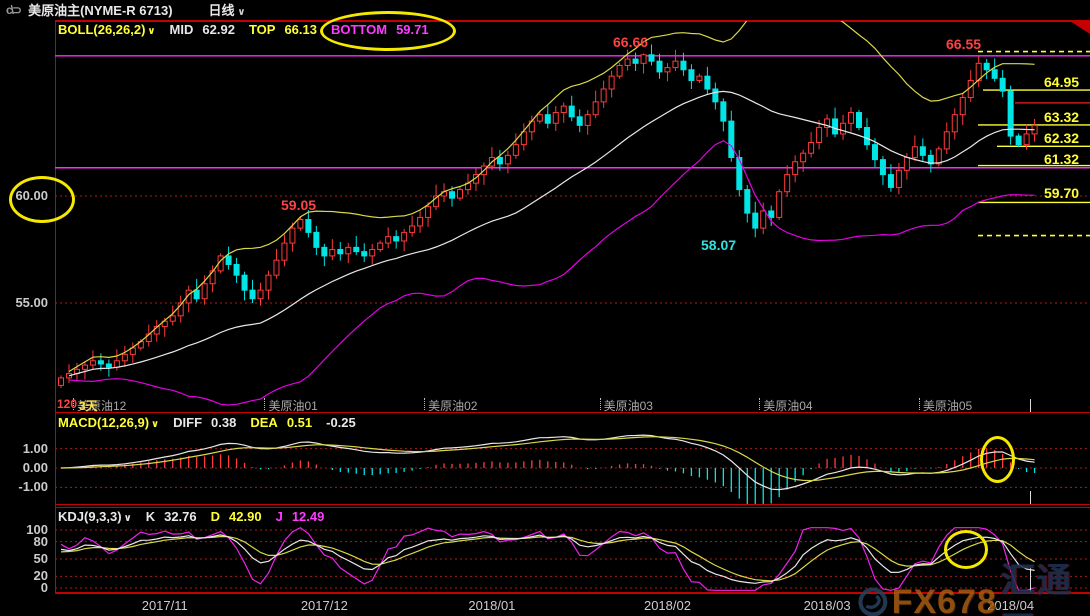 This screenshot has width=1090, height=616. I want to click on macd-dea-value: 0.51, so click(299, 422).